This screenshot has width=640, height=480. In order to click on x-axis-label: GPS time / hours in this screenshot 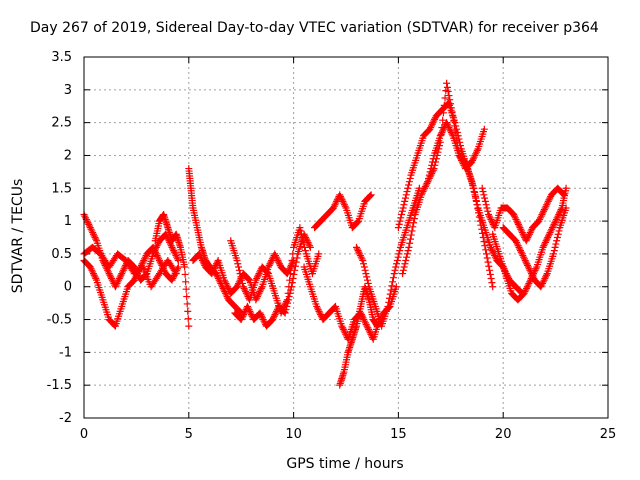, I will do `click(345, 464)`.